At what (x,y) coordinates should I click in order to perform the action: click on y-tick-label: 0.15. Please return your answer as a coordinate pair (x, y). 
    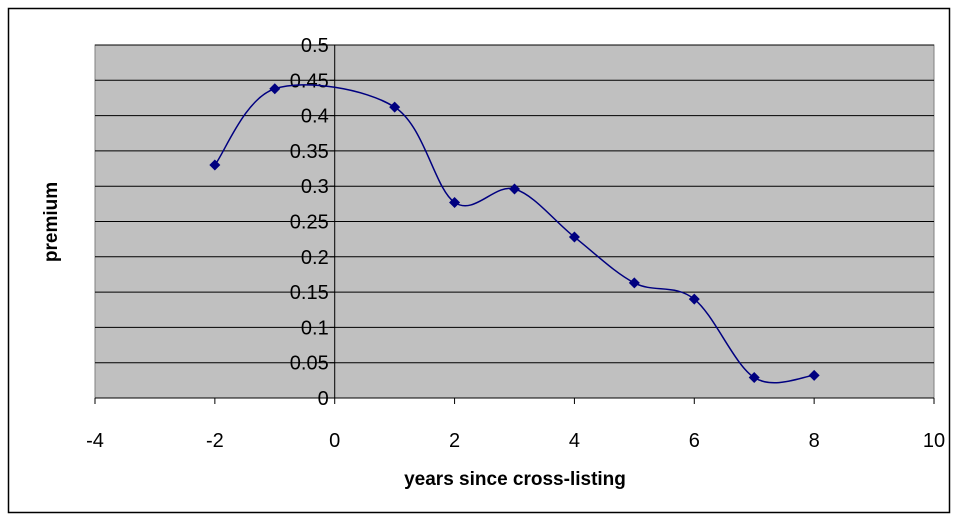
    Looking at the image, I should click on (309, 293).